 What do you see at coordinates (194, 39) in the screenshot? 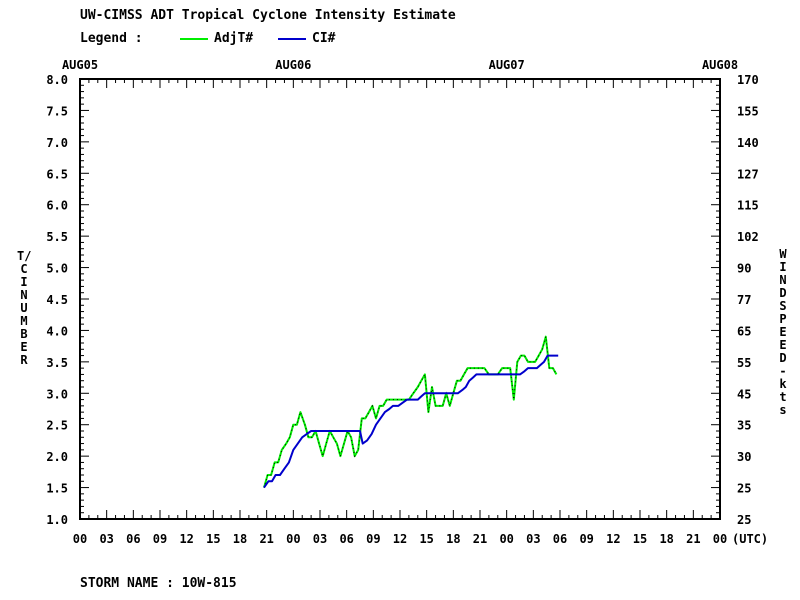
I see `legend-swatch-adjt` at bounding box center [194, 39].